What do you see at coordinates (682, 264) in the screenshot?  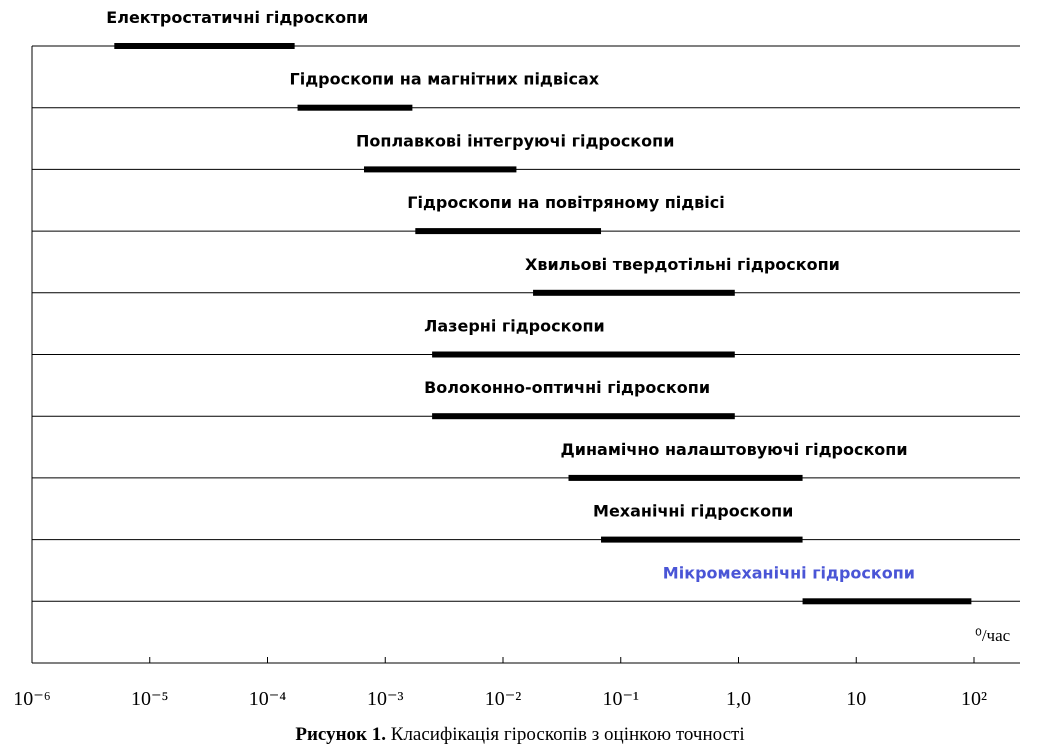 I see `series-label: Хвильові твердотільні гідроскопи` at bounding box center [682, 264].